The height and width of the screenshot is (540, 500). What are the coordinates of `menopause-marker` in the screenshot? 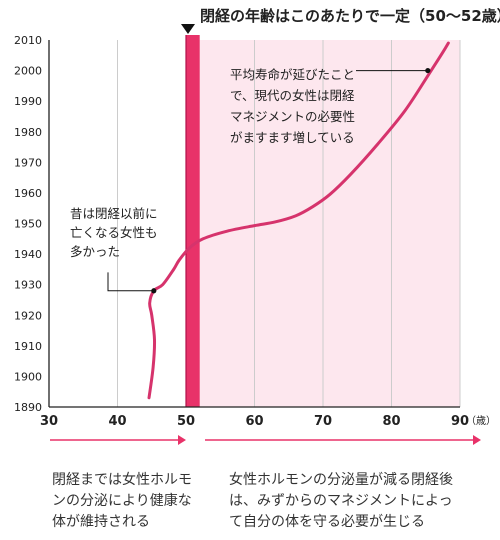 It's located at (188, 29).